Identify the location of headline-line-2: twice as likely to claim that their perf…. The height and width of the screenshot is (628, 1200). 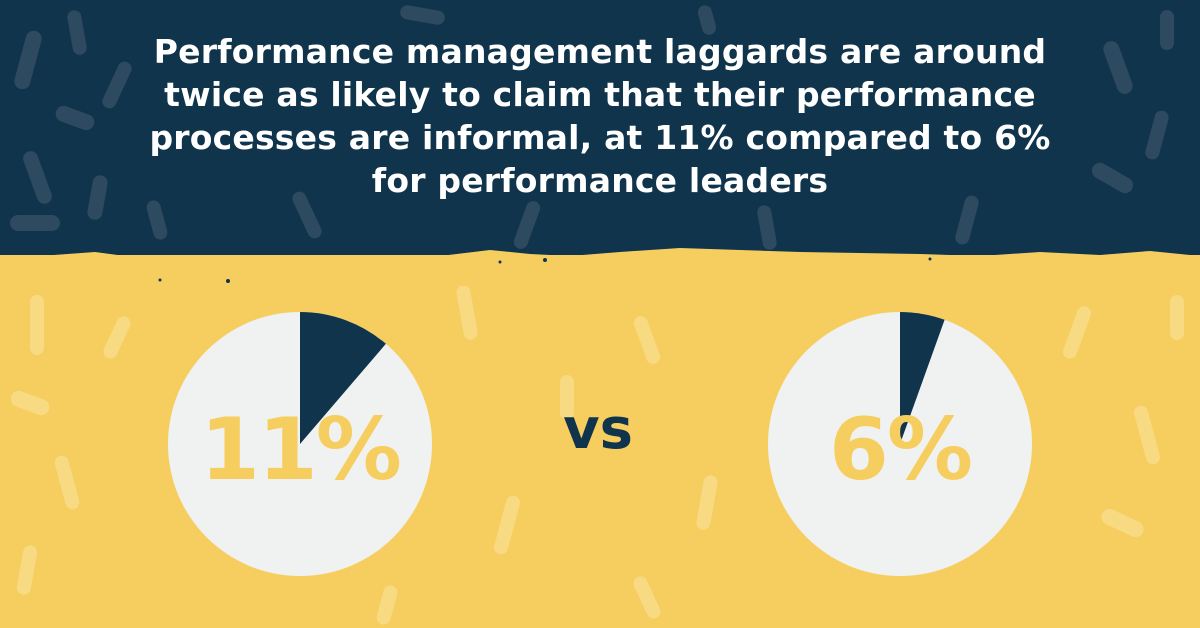
(600, 94).